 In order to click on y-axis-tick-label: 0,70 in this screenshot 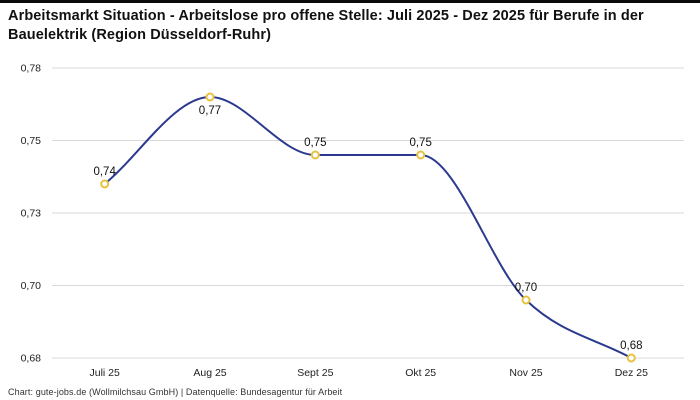, I will do `click(31, 286)`.